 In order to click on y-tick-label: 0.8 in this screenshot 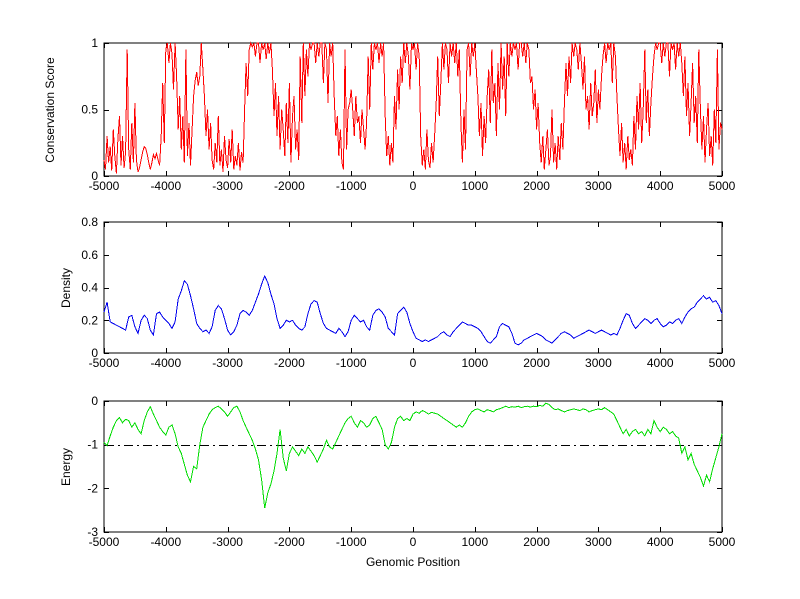, I will do `click(89, 222)`.